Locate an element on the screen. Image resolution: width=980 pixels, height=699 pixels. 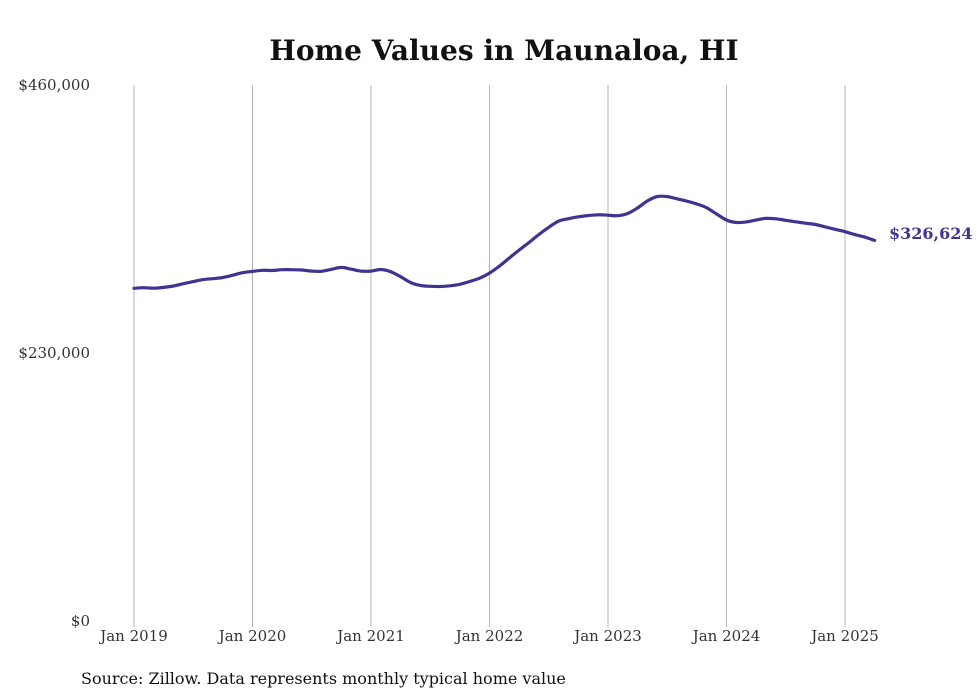
end-value-label: $326,624 is located at coordinates (931, 233).